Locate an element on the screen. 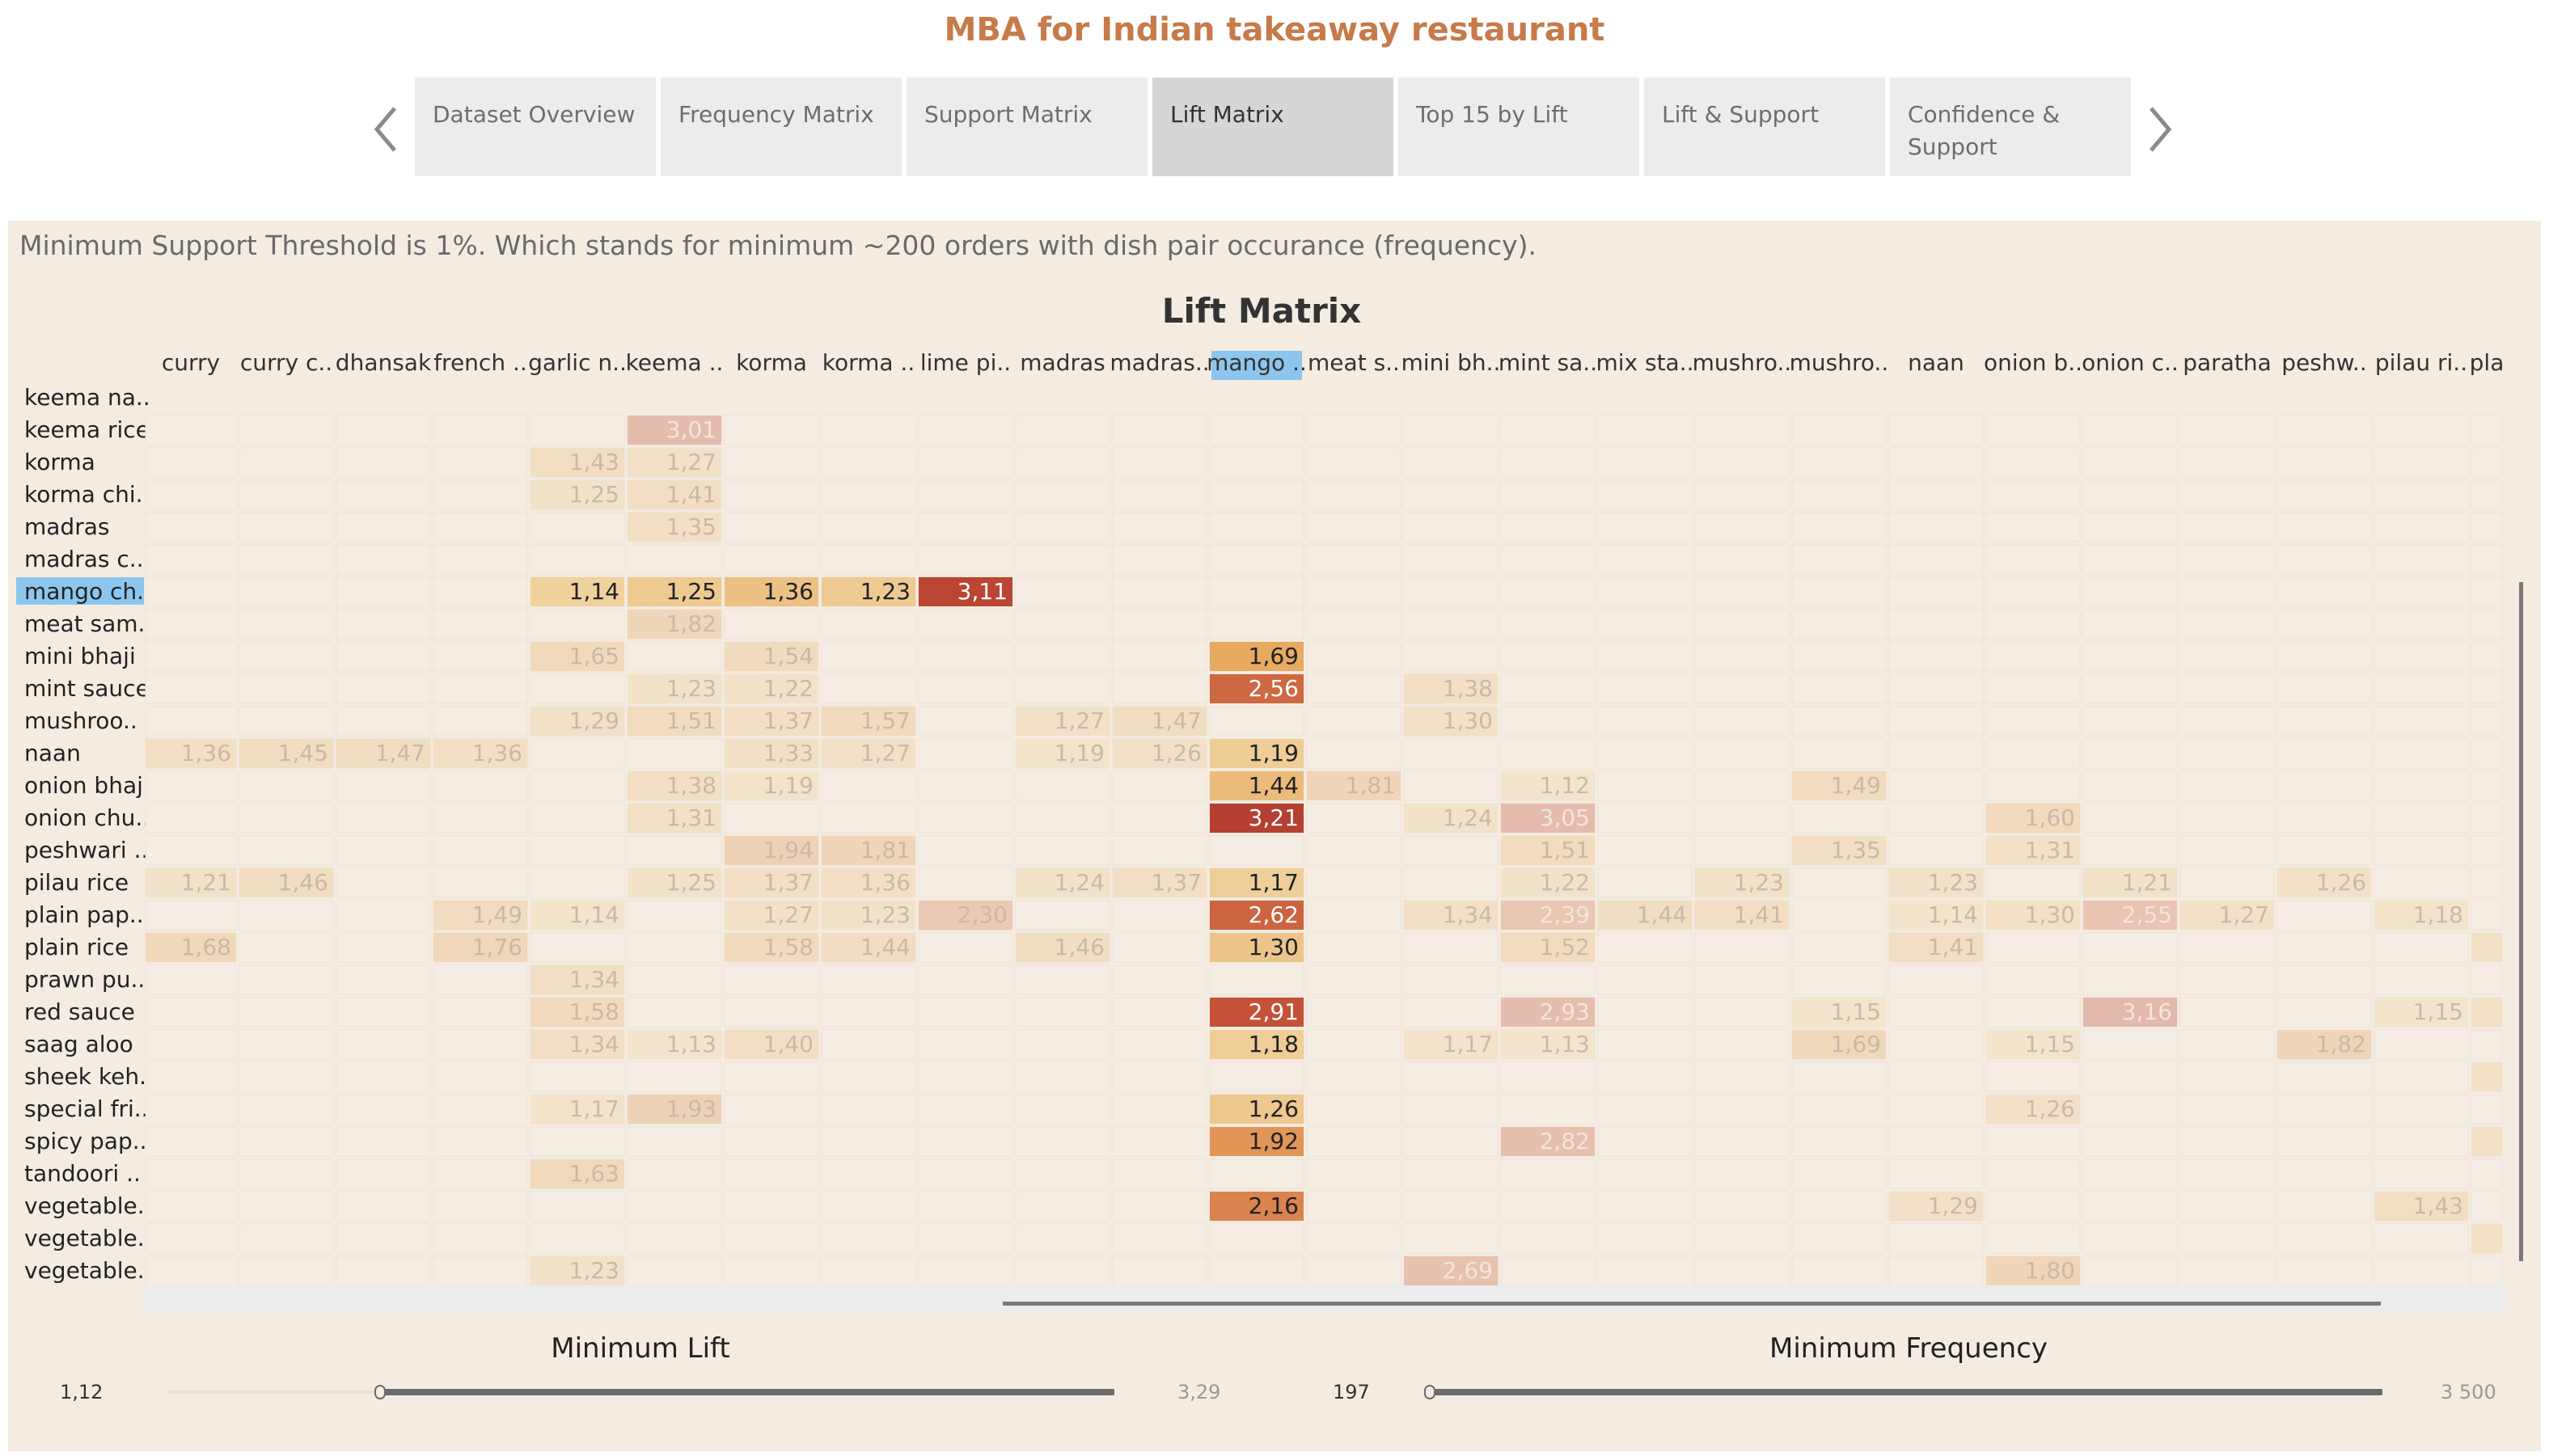 The width and height of the screenshot is (2549, 1456). row-label: sheek keh.. is located at coordinates (89, 1076).